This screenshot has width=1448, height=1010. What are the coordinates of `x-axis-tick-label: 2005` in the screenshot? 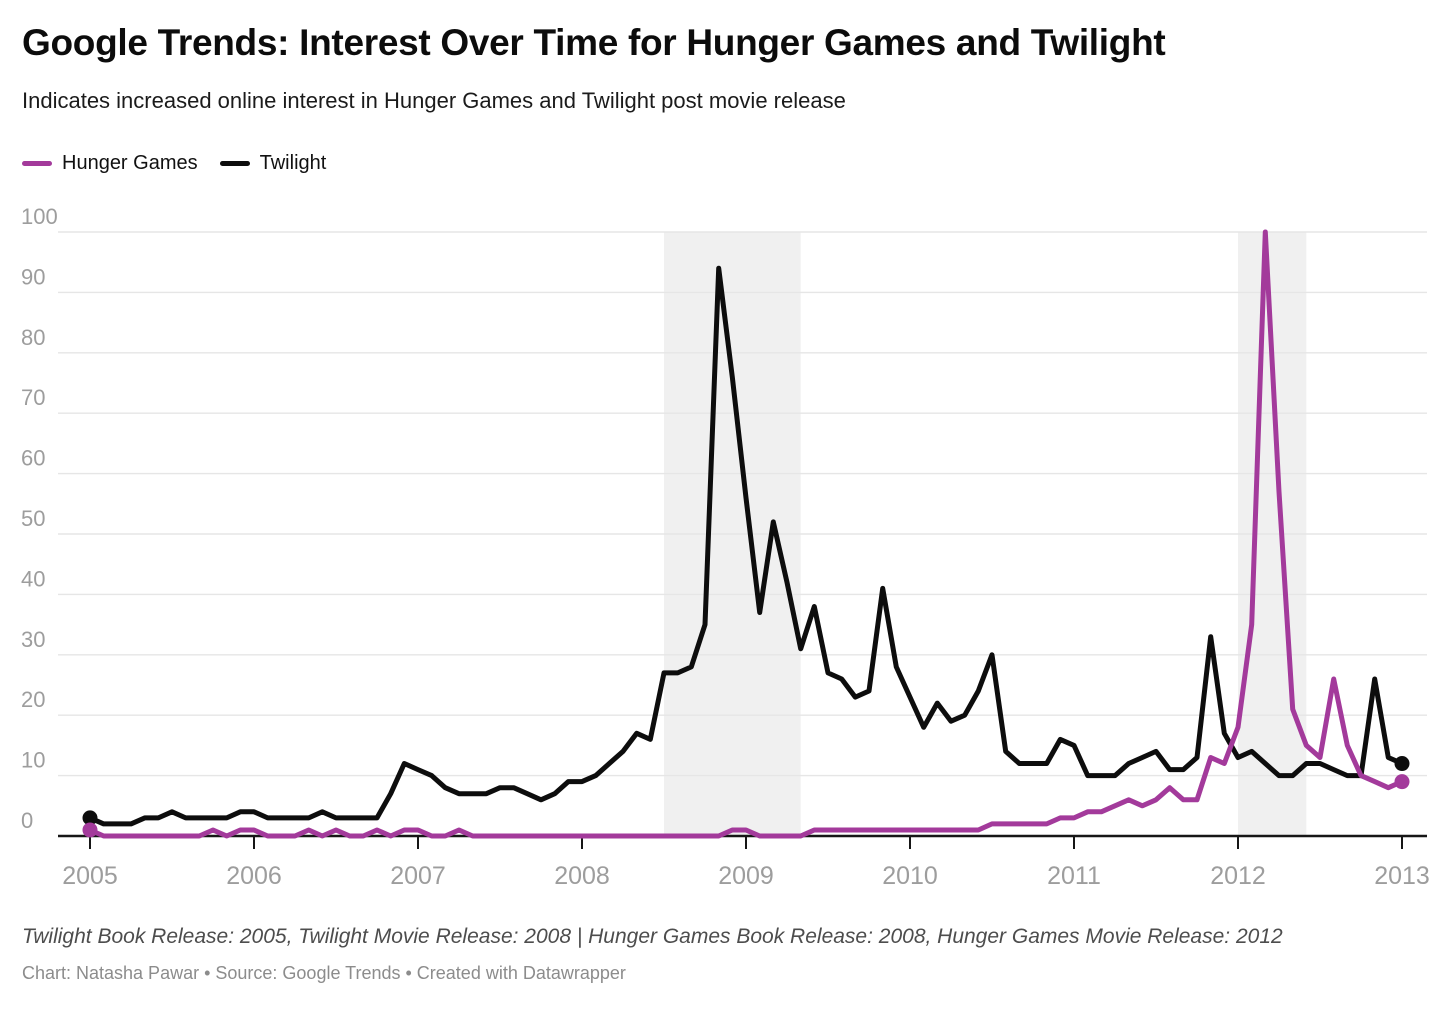 It's located at (90, 876).